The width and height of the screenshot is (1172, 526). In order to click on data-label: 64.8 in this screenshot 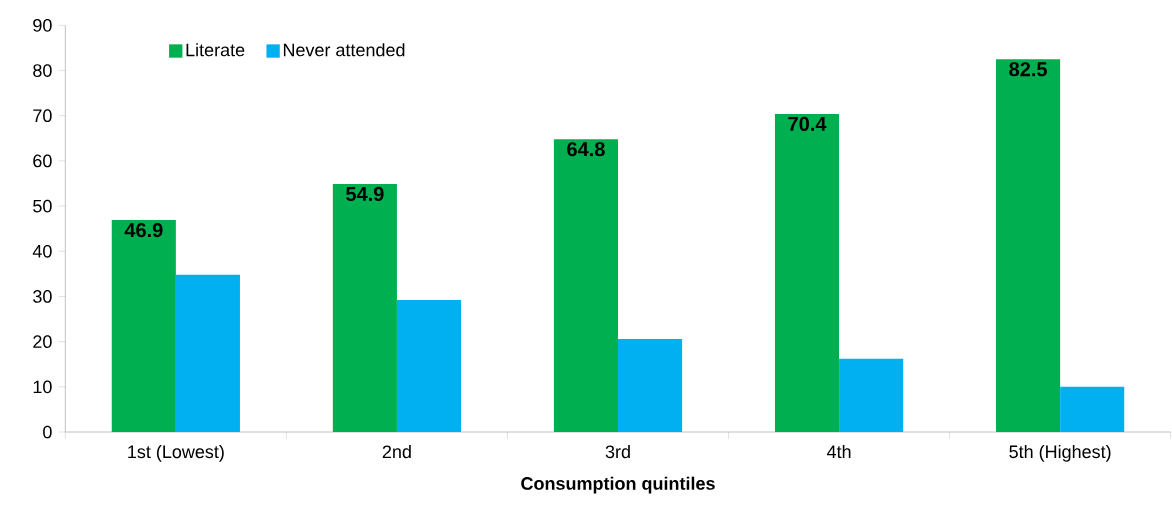, I will do `click(586, 149)`.